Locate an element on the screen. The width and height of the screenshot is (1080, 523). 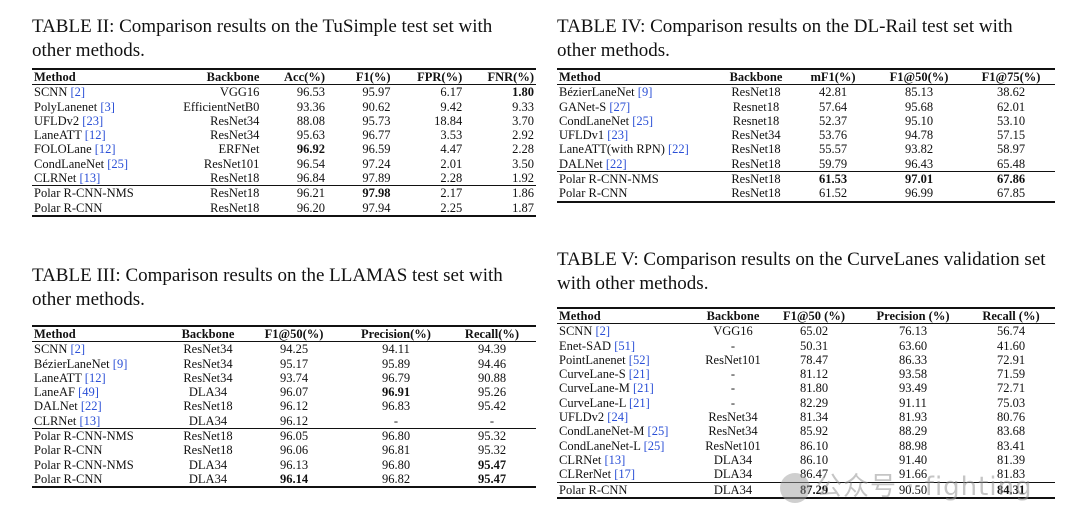
table-cell: 53.10 is located at coordinates (1011, 120).